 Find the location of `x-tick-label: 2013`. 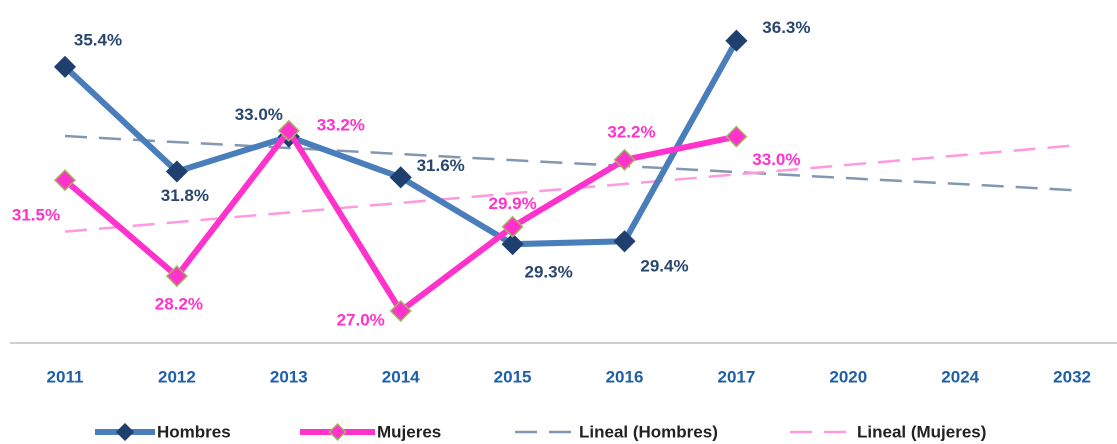

x-tick-label: 2013 is located at coordinates (289, 376).